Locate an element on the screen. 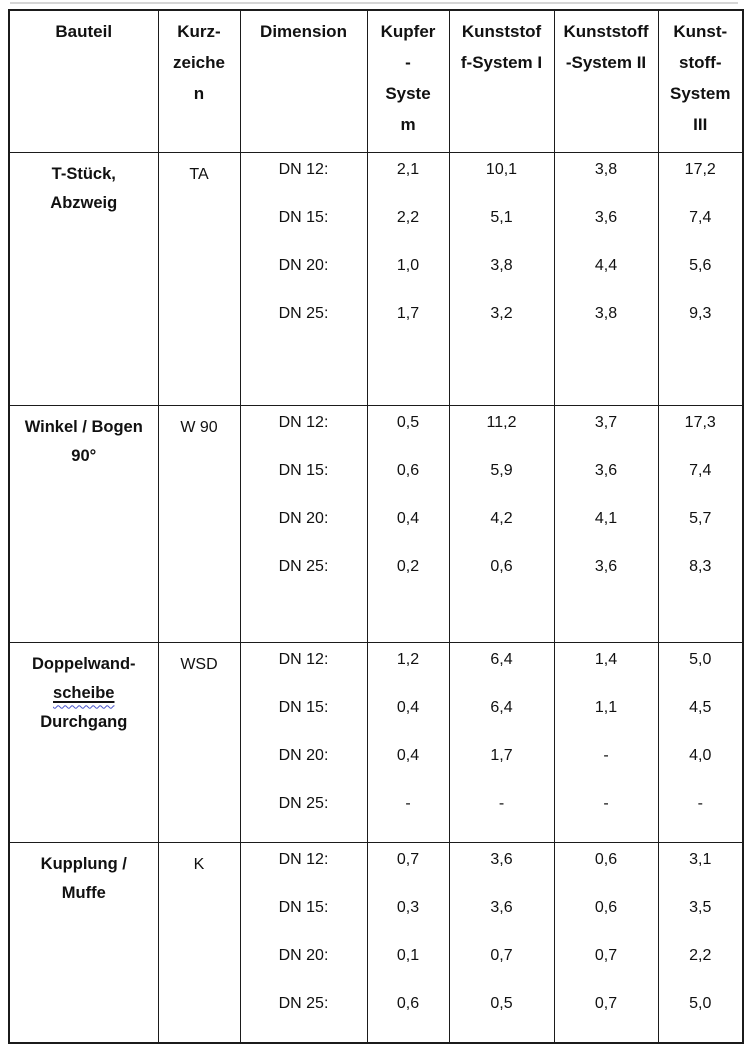  code-cell: TA is located at coordinates (199, 278).